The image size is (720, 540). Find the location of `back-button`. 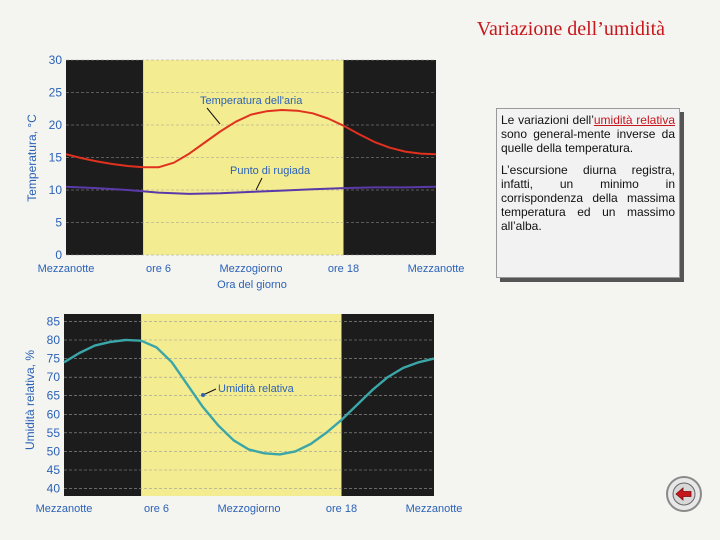

back-button is located at coordinates (684, 494).